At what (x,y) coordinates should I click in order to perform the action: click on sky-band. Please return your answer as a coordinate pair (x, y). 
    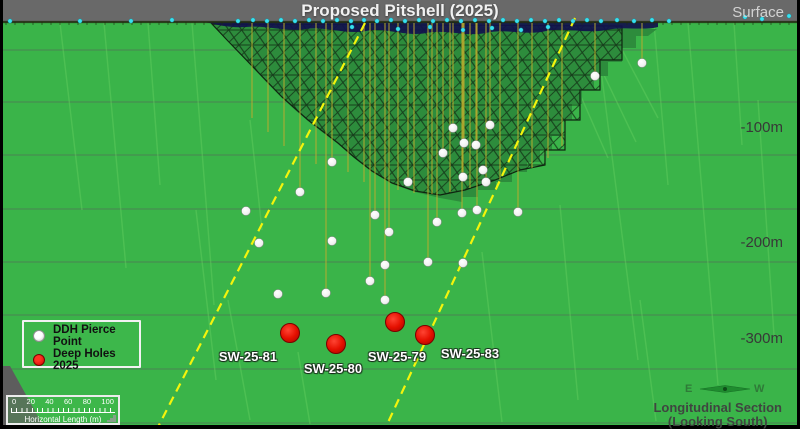
    Looking at the image, I should click on (400, 11).